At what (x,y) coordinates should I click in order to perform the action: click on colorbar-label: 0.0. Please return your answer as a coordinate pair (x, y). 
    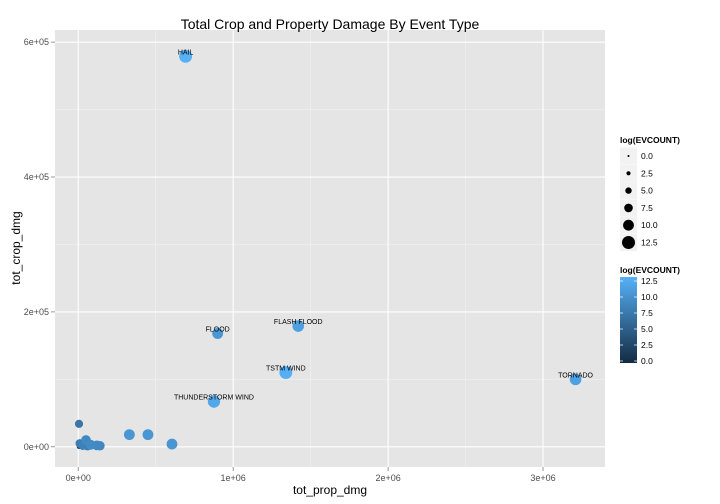
    Looking at the image, I should click on (647, 361).